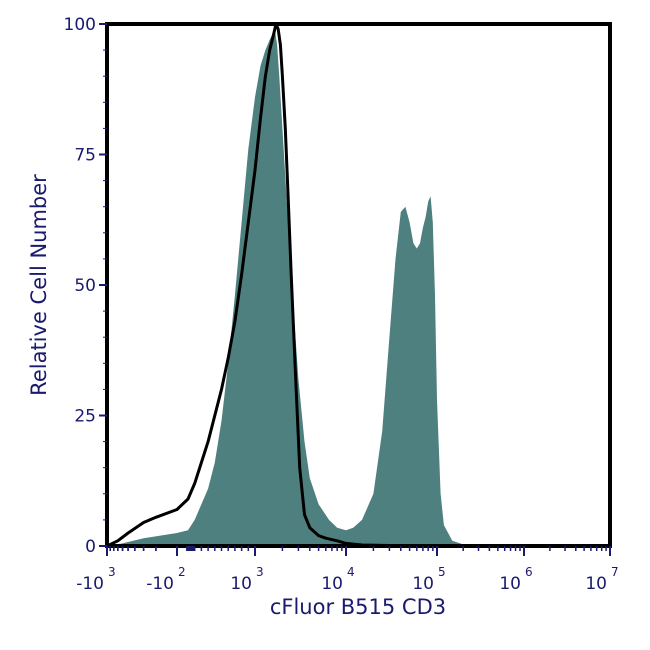  What do you see at coordinates (358, 607) in the screenshot?
I see `x-axis-title: cFluor B515 CD3` at bounding box center [358, 607].